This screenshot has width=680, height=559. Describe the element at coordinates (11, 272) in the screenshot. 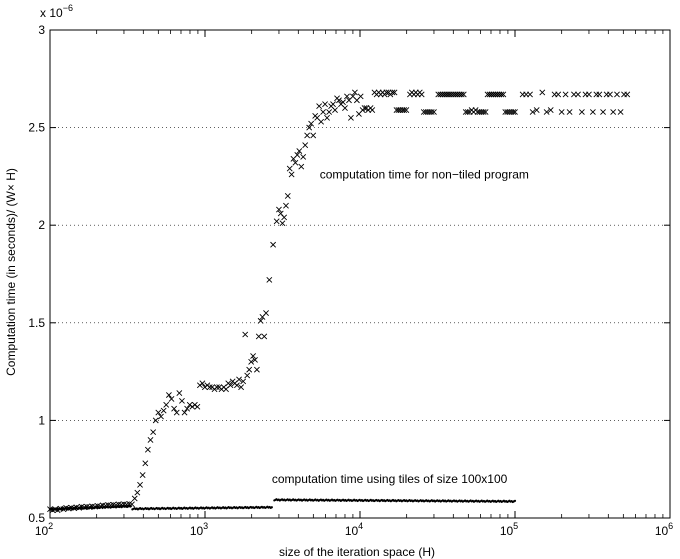

I see `y-axis-label: Computation time (in seconds)/ (W× H)` at that location.